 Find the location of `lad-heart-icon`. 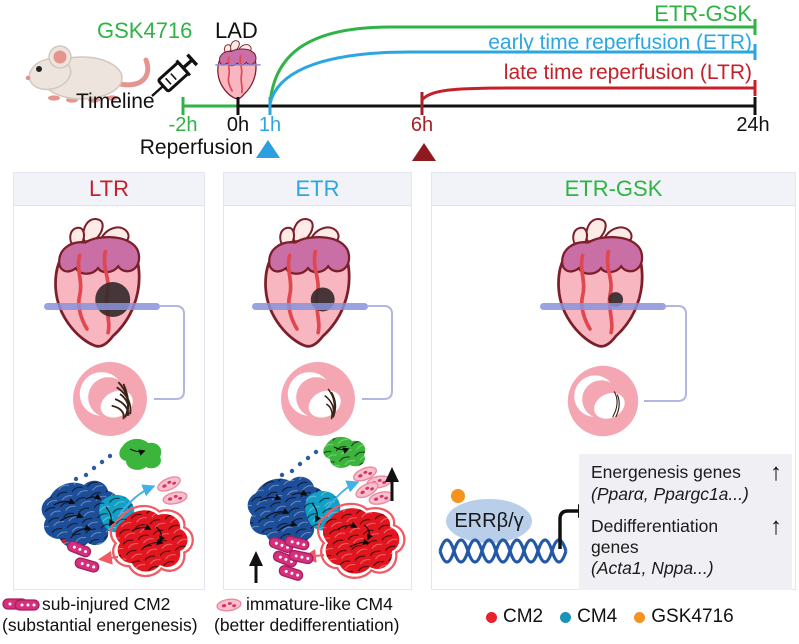

lad-heart-icon is located at coordinates (238, 69).